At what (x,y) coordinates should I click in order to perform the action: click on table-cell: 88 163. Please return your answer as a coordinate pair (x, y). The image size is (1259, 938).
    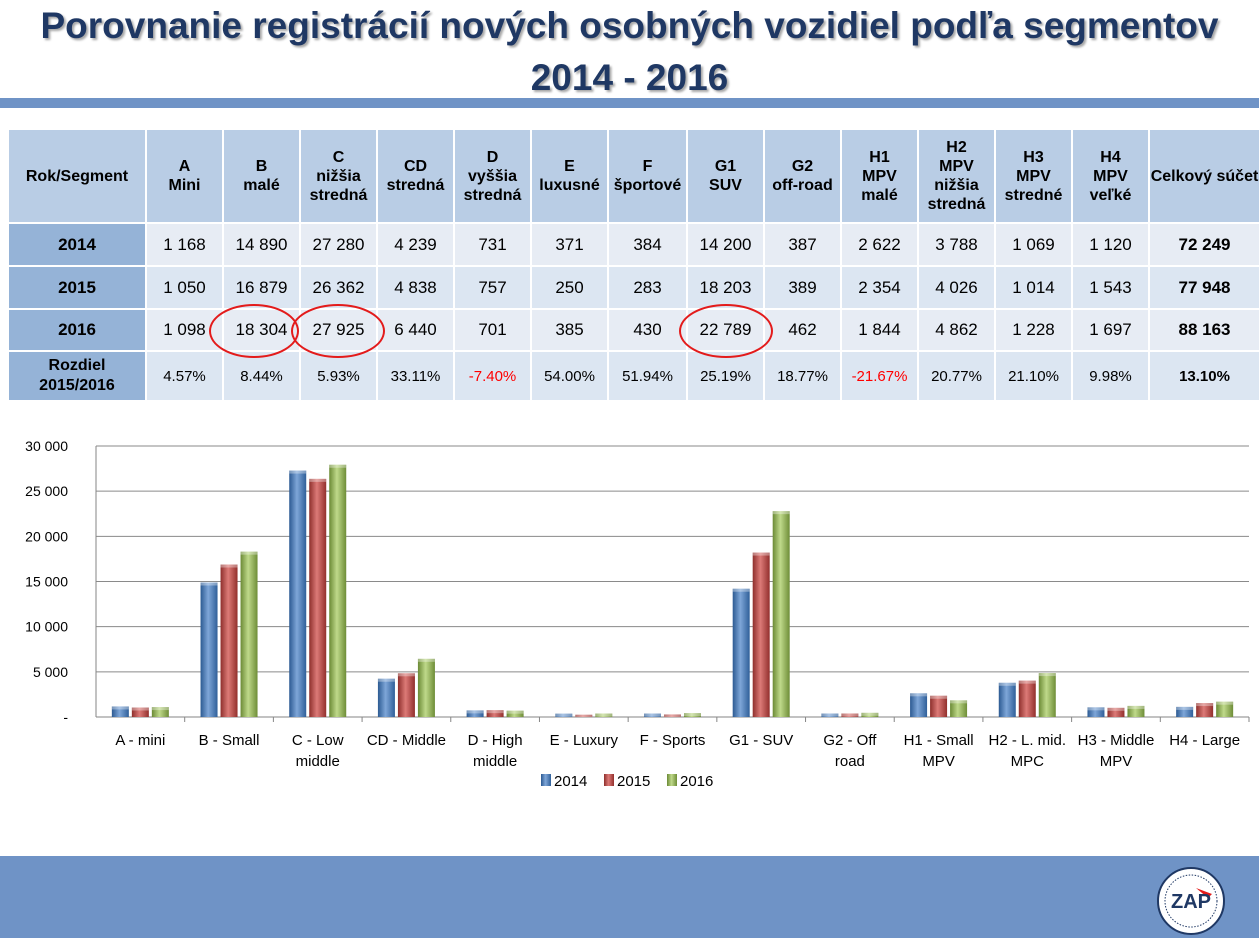
    Looking at the image, I should click on (1203, 330).